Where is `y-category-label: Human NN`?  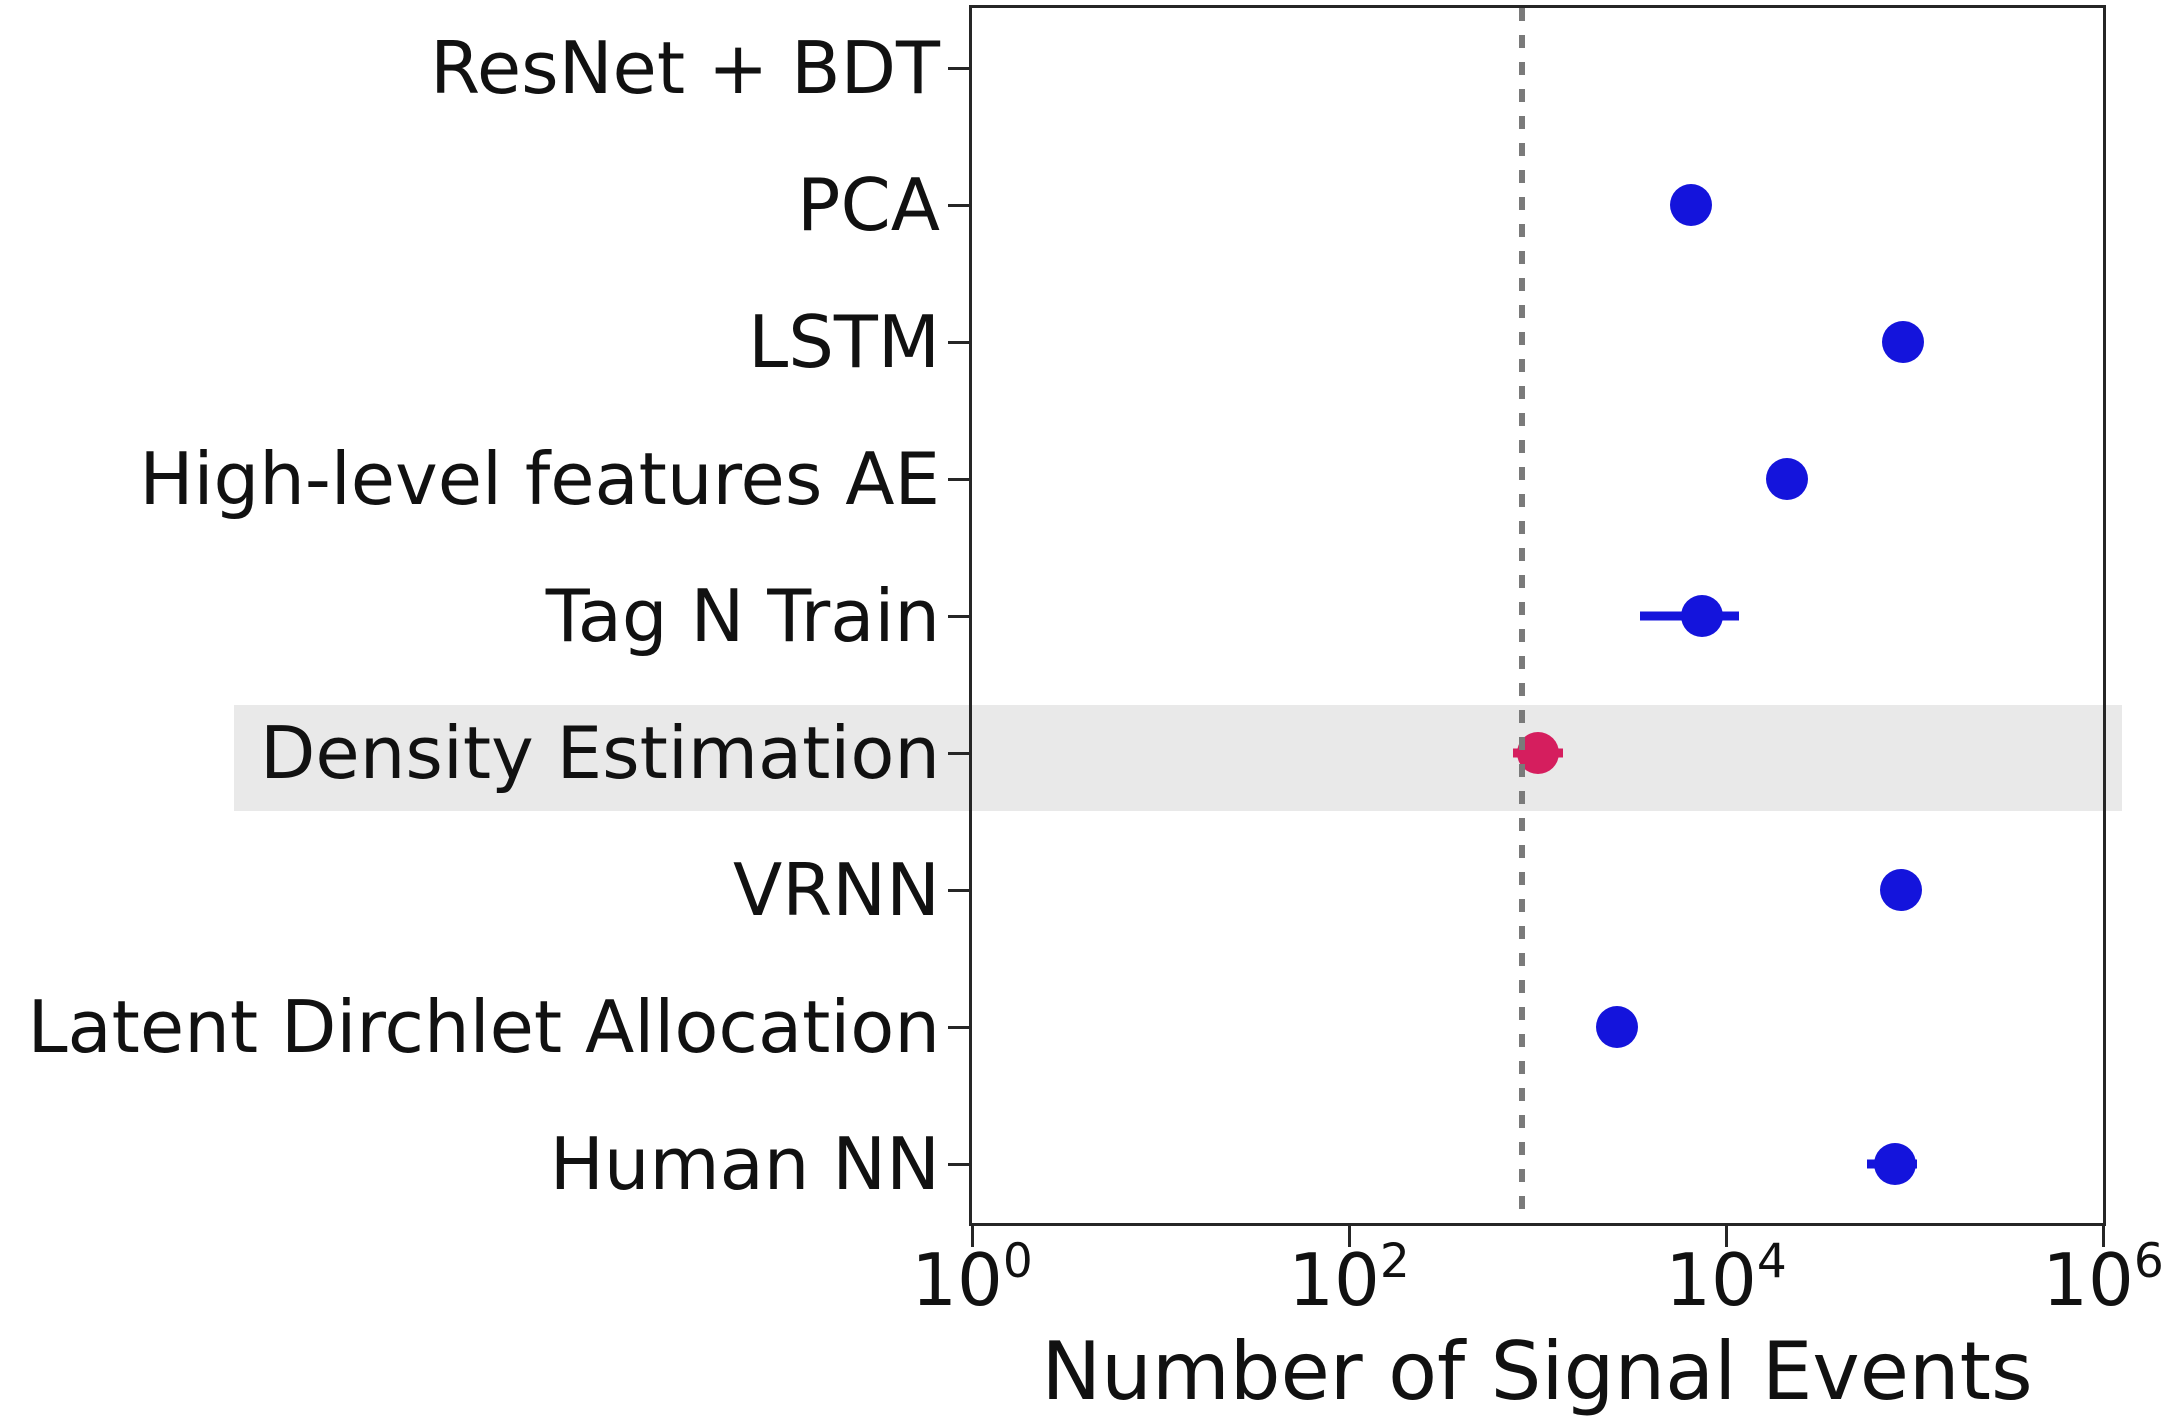 y-category-label: Human NN is located at coordinates (744, 1164).